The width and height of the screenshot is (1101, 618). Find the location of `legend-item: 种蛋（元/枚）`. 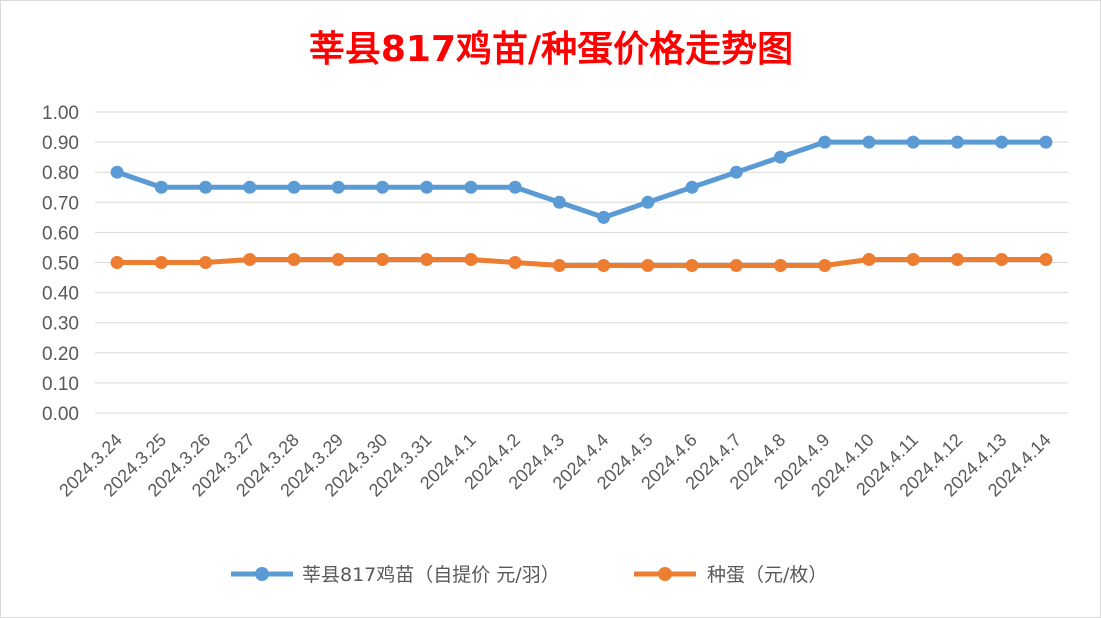

legend-item: 种蛋（元/枚） is located at coordinates (730, 575).